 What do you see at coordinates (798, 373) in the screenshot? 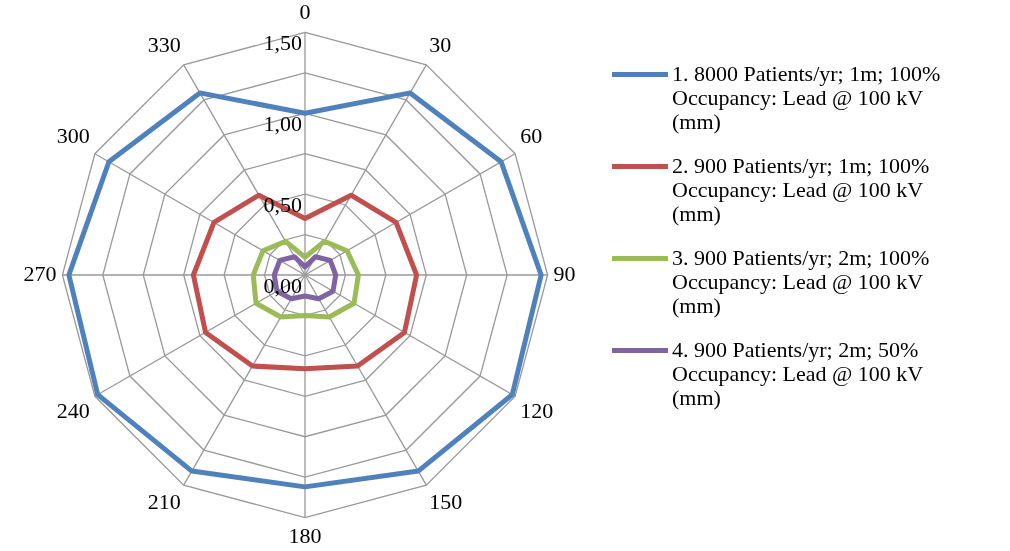
I see `legend-label: 4. 900 Patients/yr; 2m; 50% Occupancy: Lead @ 100 kV (mm)` at bounding box center [798, 373].